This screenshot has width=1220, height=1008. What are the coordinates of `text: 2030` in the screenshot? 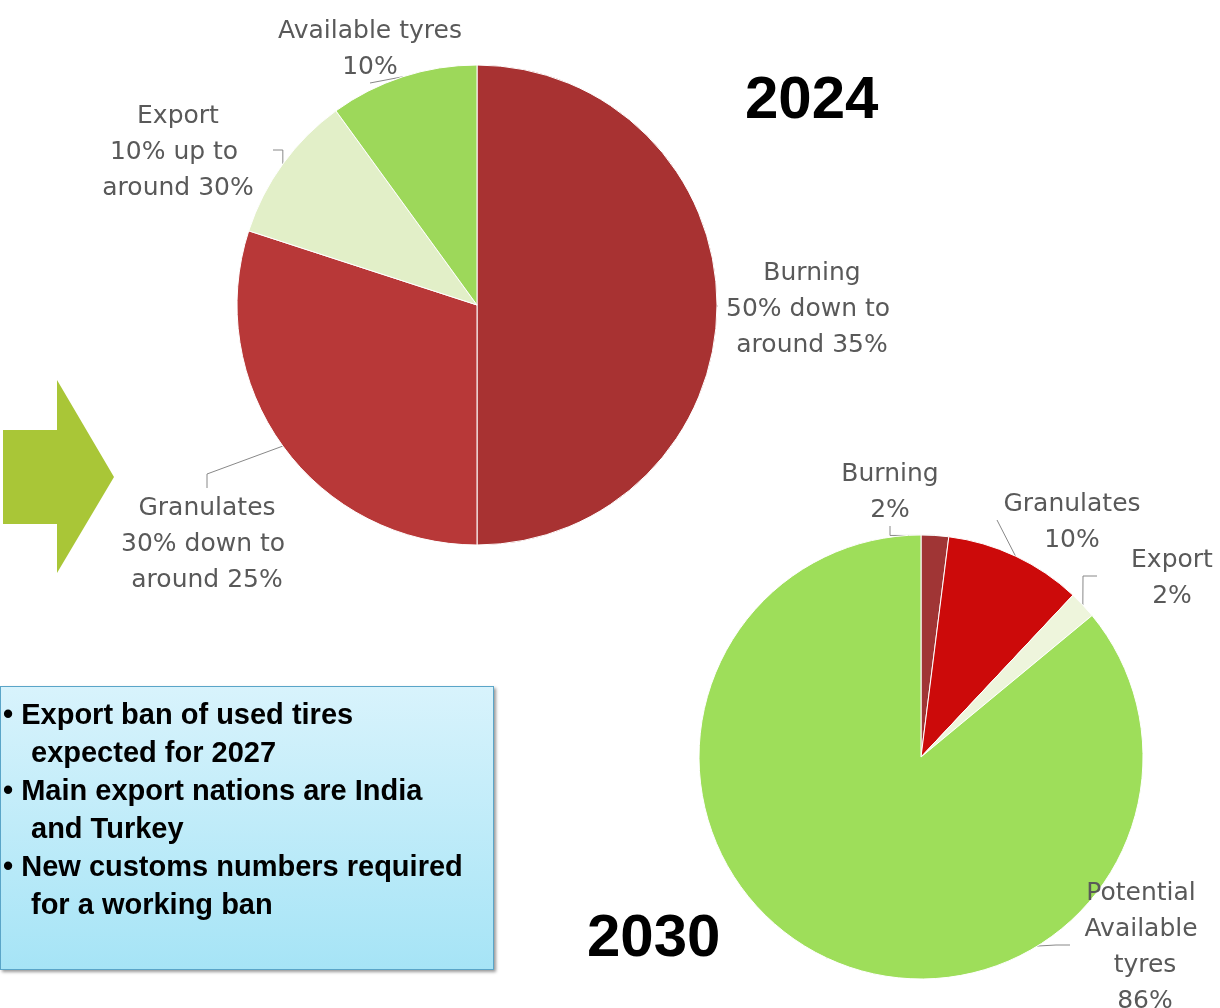 It's located at (654, 935).